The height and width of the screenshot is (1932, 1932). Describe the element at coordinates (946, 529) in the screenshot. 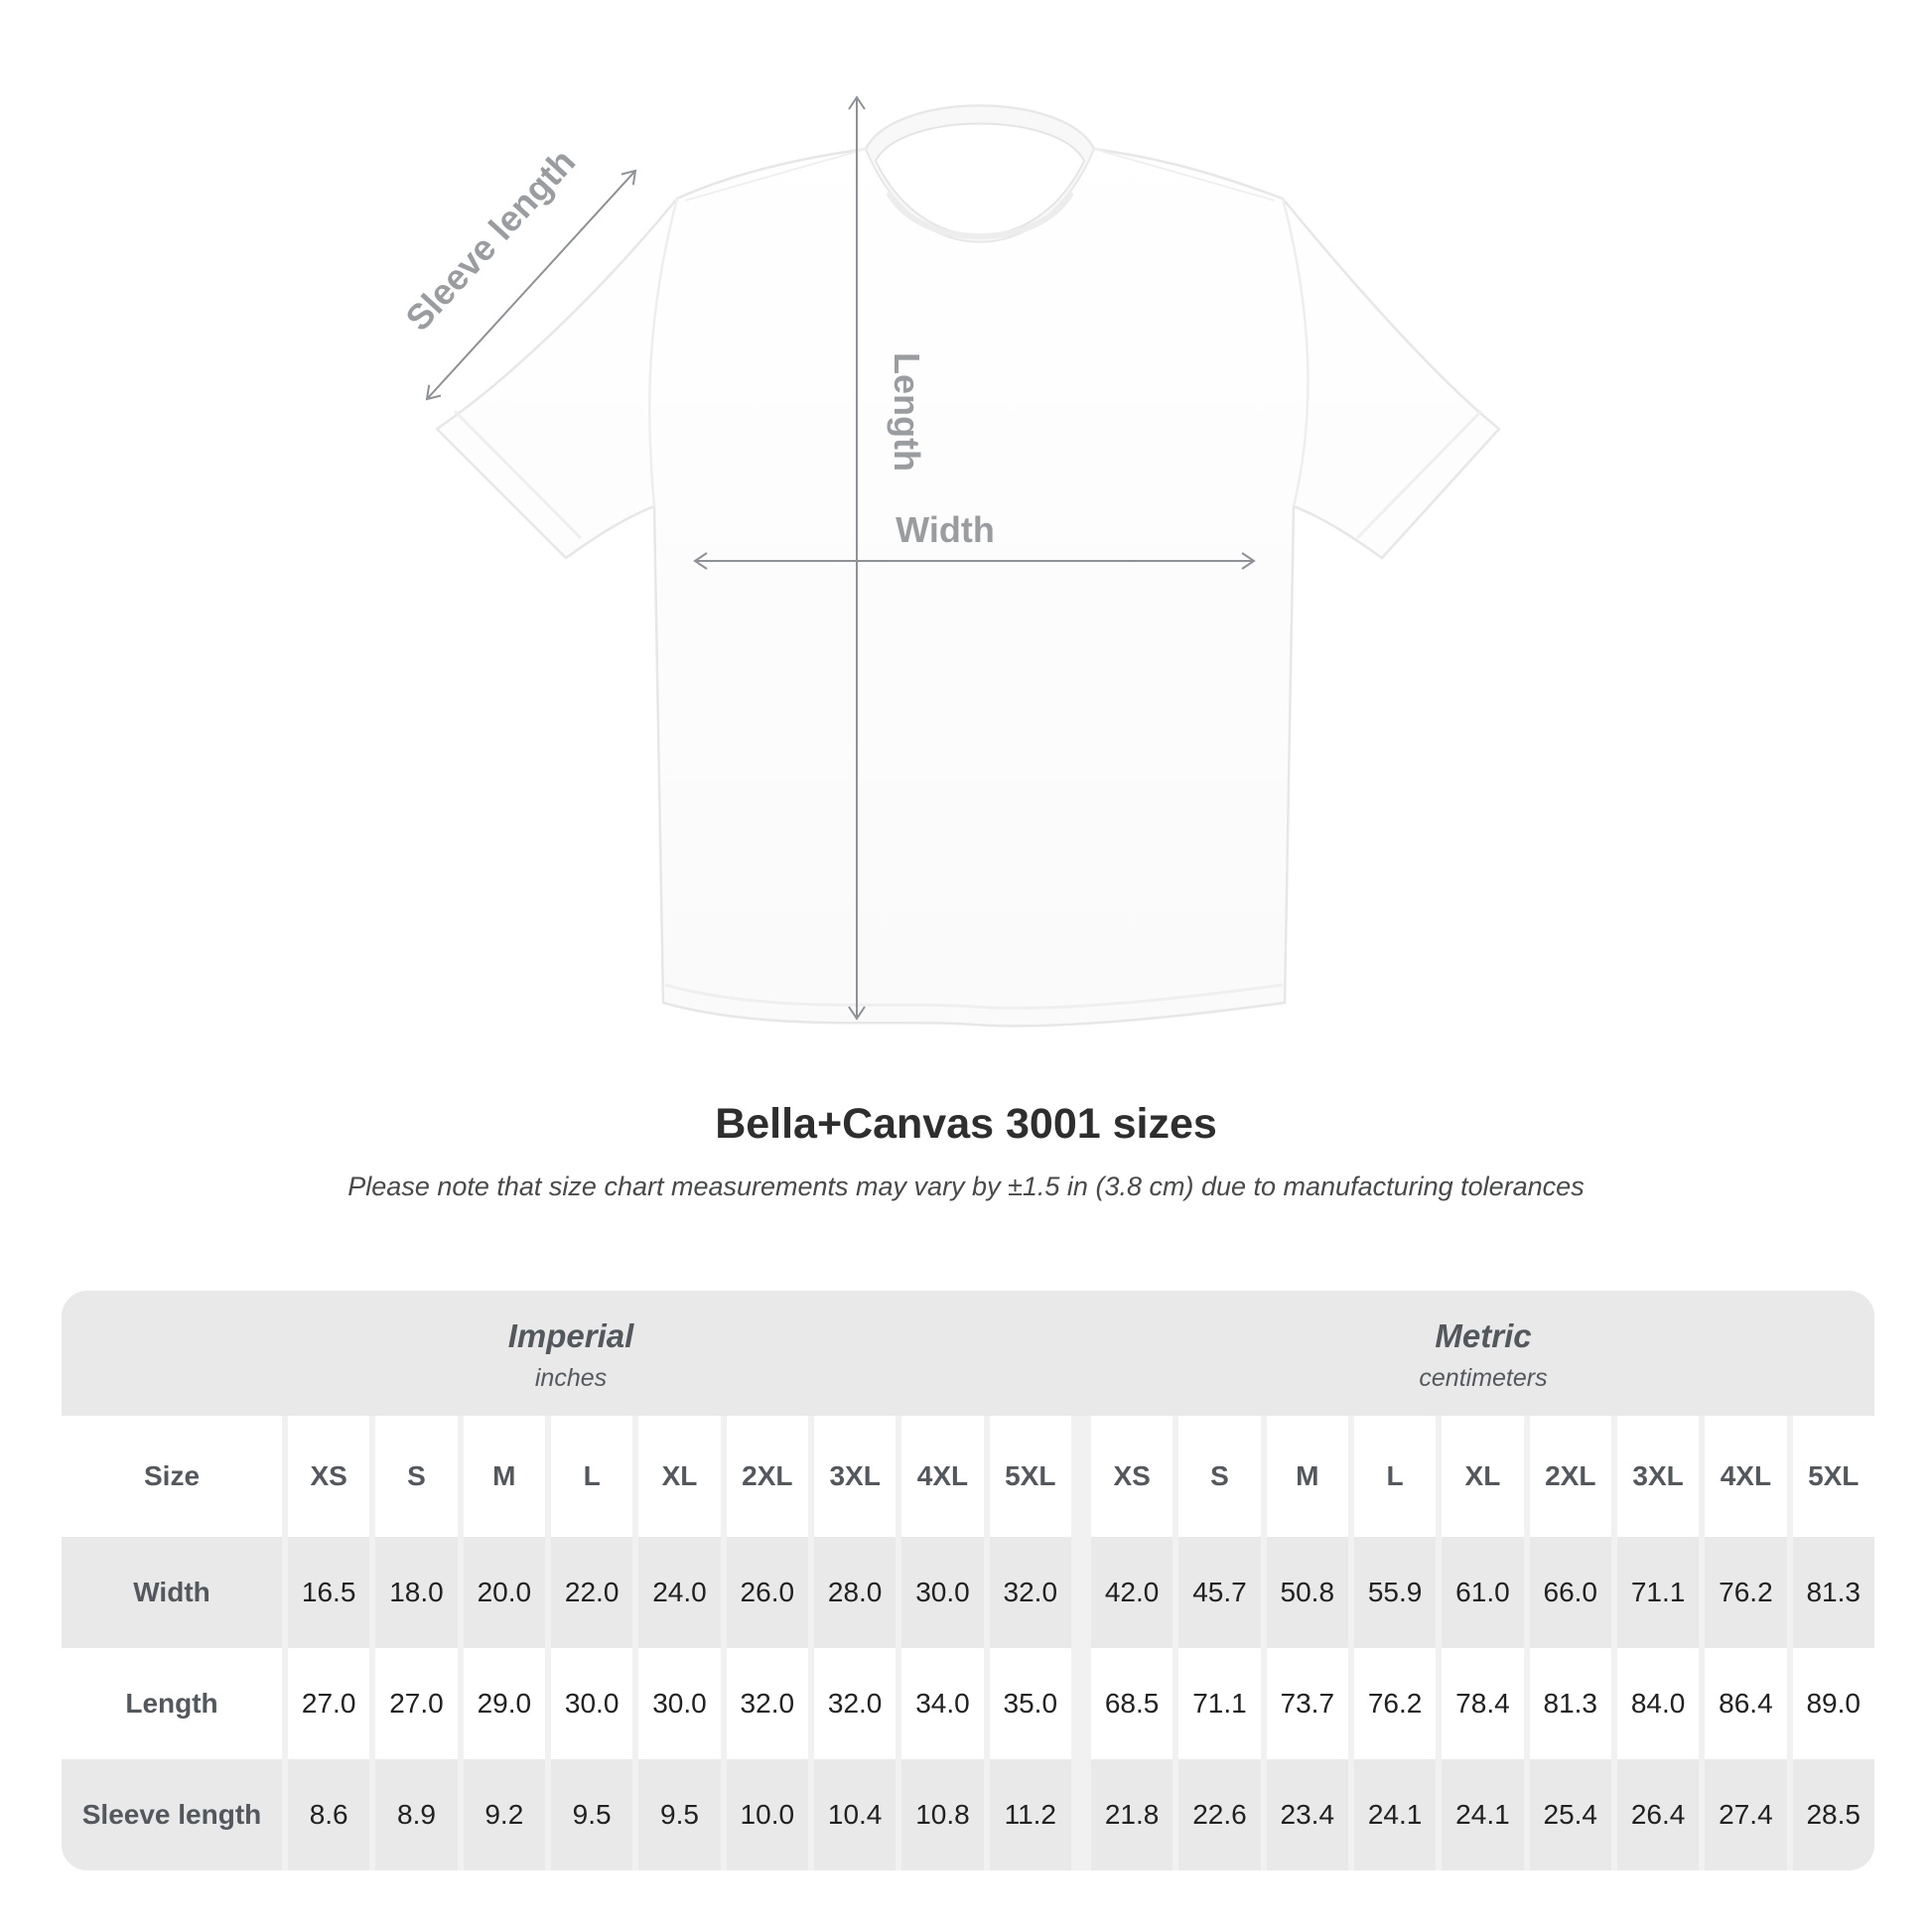

I see `width-label: Width` at that location.